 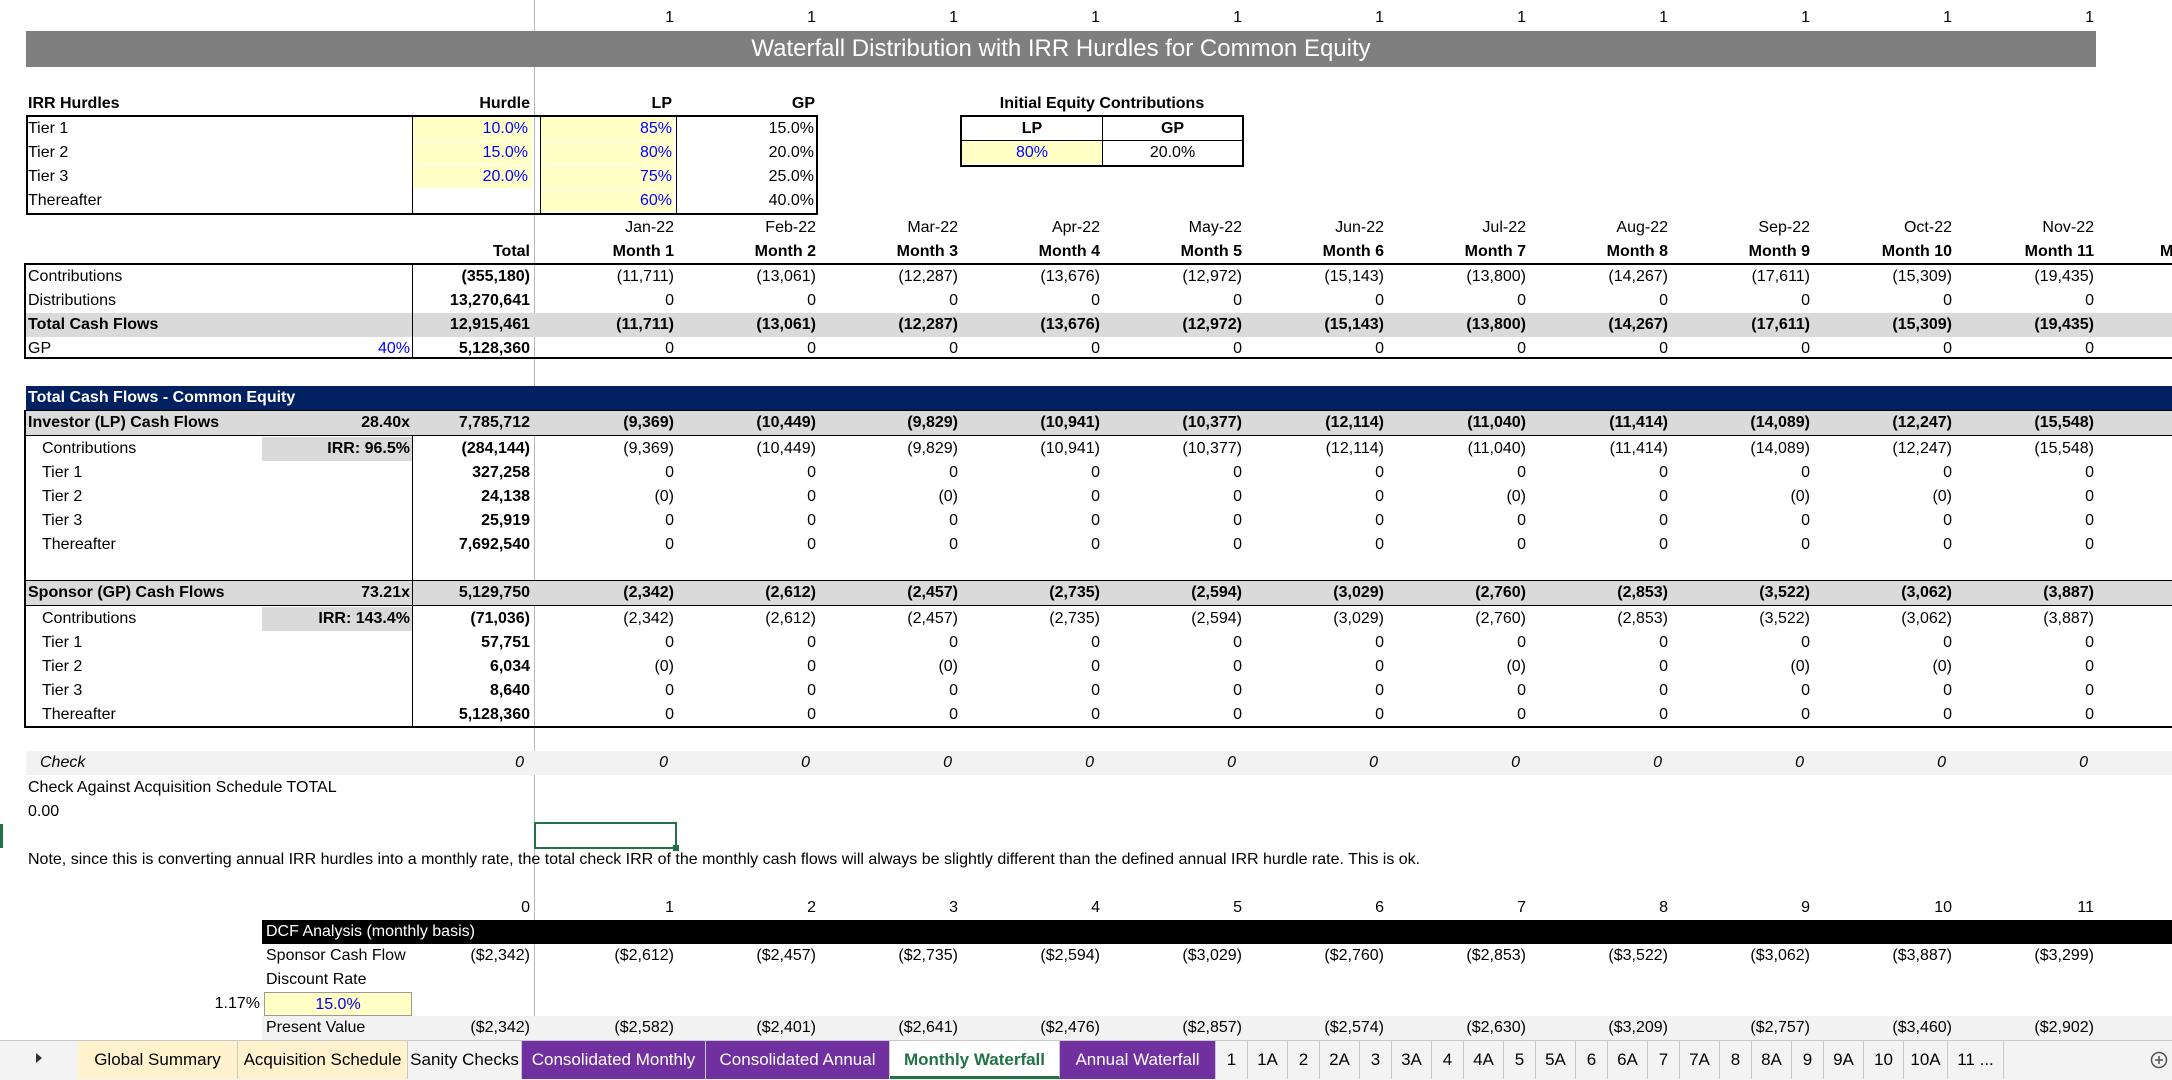 I want to click on sp-cash-flow-cell: (2,735), so click(x=1074, y=592).